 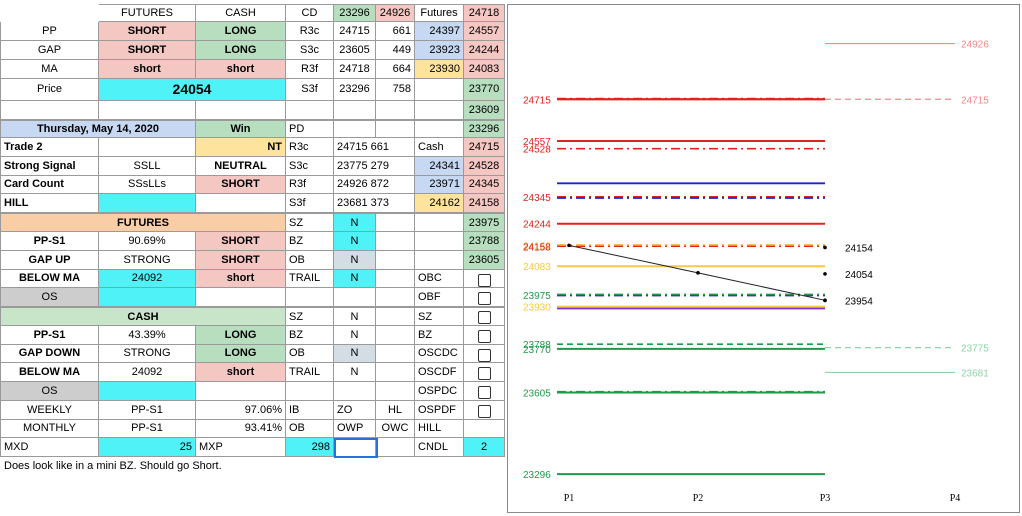 What do you see at coordinates (310, 279) in the screenshot?
I see `cell: TRAIL` at bounding box center [310, 279].